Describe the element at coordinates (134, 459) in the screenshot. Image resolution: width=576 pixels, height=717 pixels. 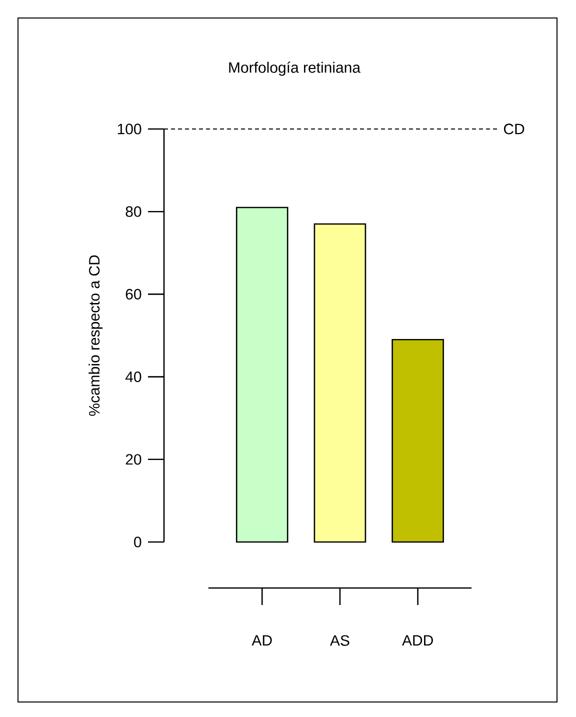
I see `y-tick-label: 20` at that location.